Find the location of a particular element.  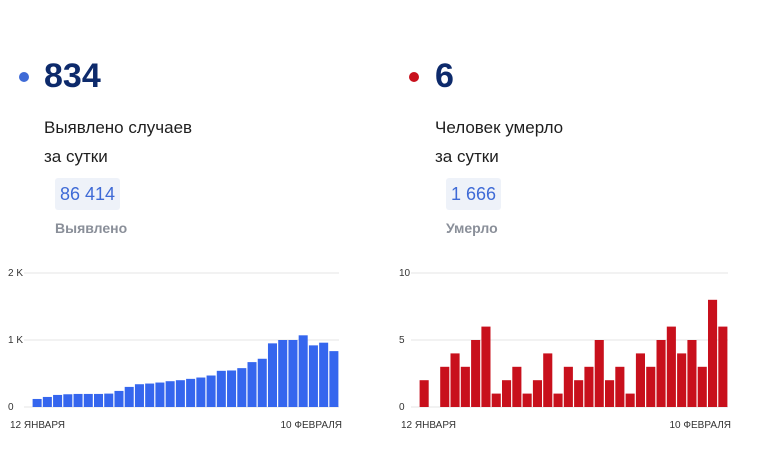

cases-daily-value: 834 is located at coordinates (72, 76).